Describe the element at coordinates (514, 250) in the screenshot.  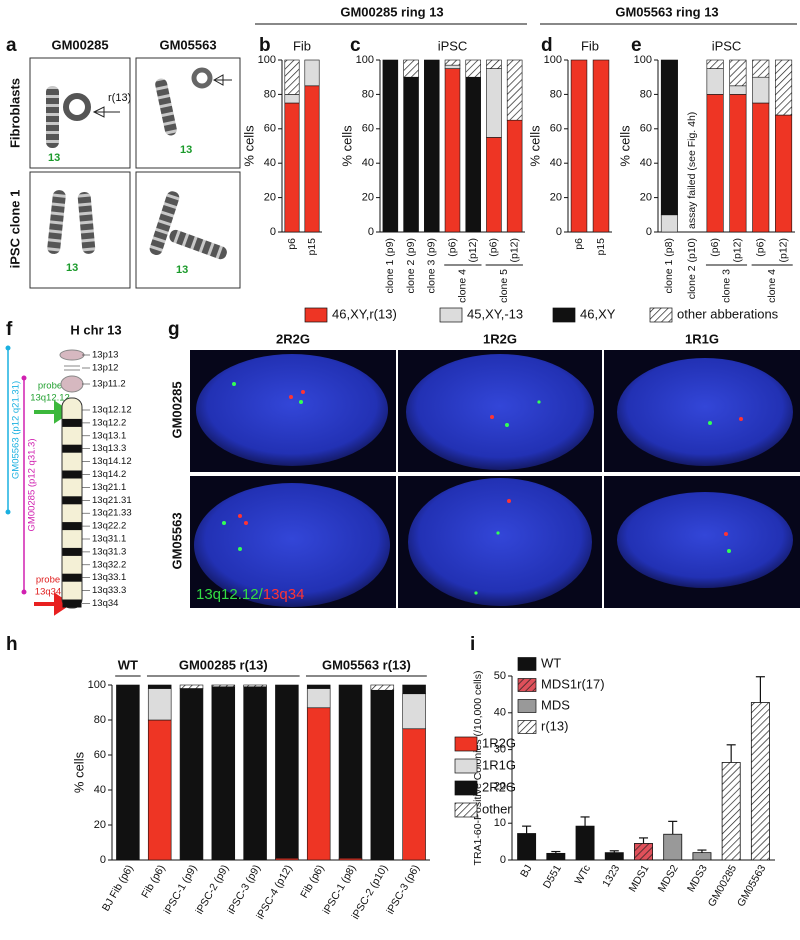
I see `x-tick-label: (p12)` at that location.